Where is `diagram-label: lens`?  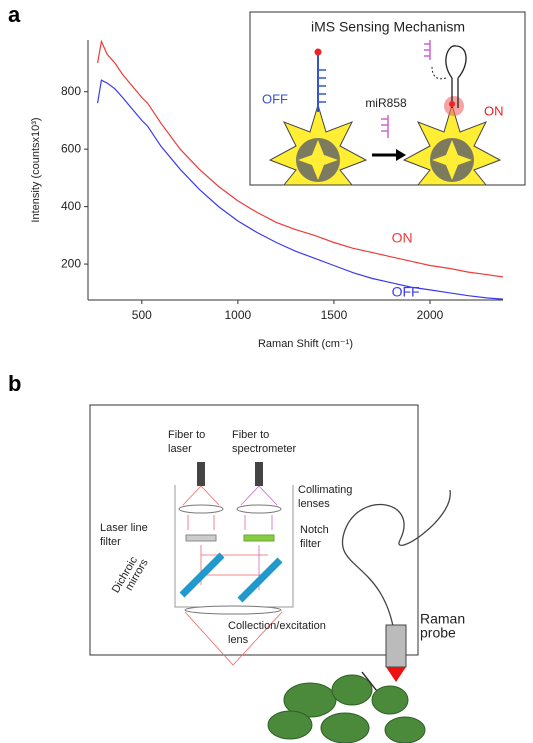 diagram-label: lens is located at coordinates (238, 640).